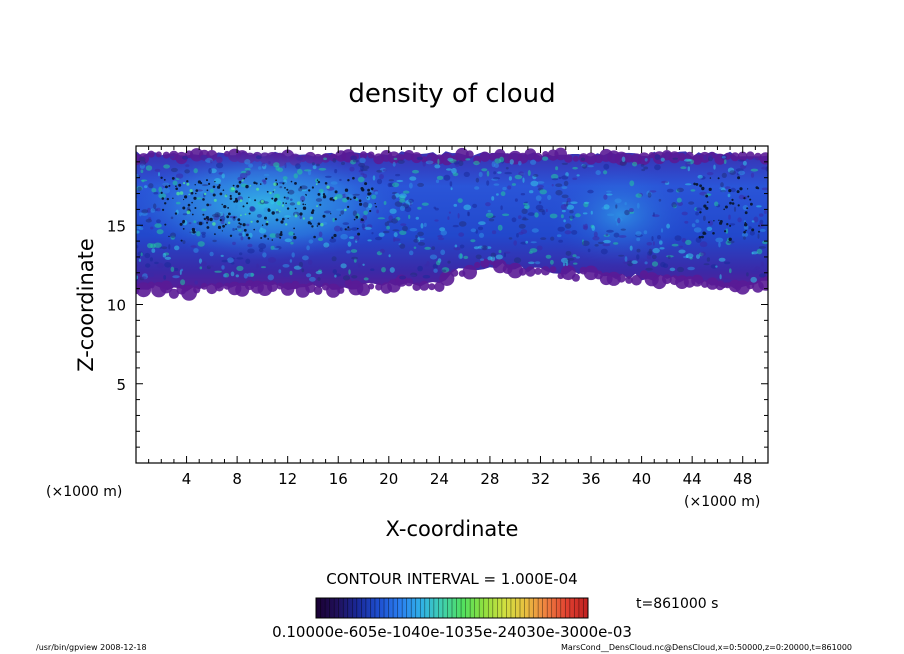 The width and height of the screenshot is (904, 654). I want to click on x-tick-label: 12, so click(287, 479).